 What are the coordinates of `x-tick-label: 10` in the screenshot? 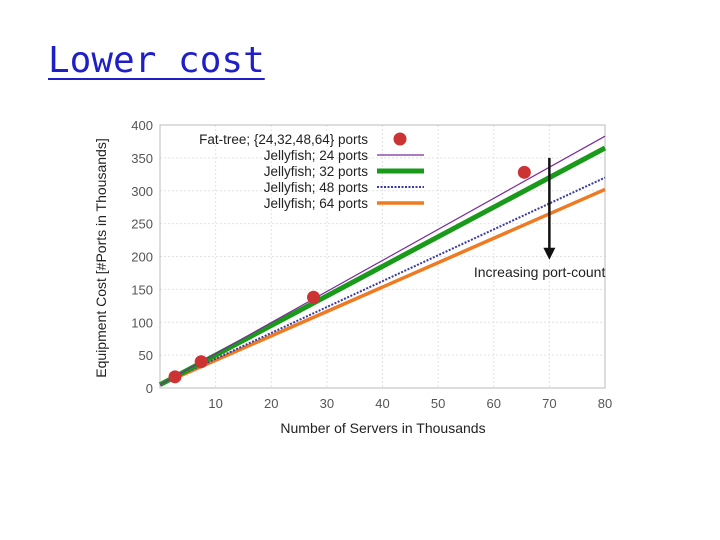 It's located at (215, 403).